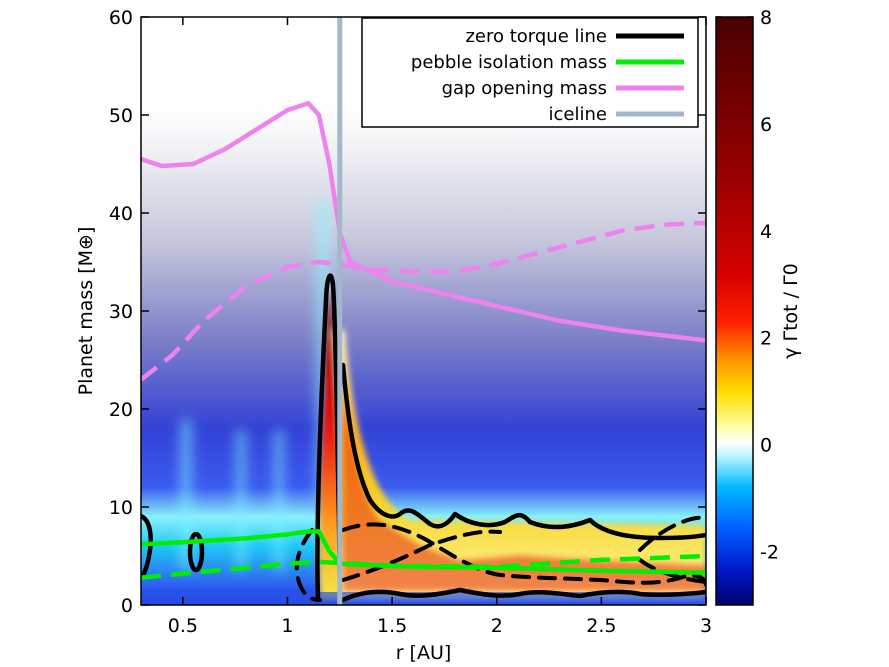 The image size is (889, 667). What do you see at coordinates (766, 339) in the screenshot?
I see `colorbar-tick-label: 2` at bounding box center [766, 339].